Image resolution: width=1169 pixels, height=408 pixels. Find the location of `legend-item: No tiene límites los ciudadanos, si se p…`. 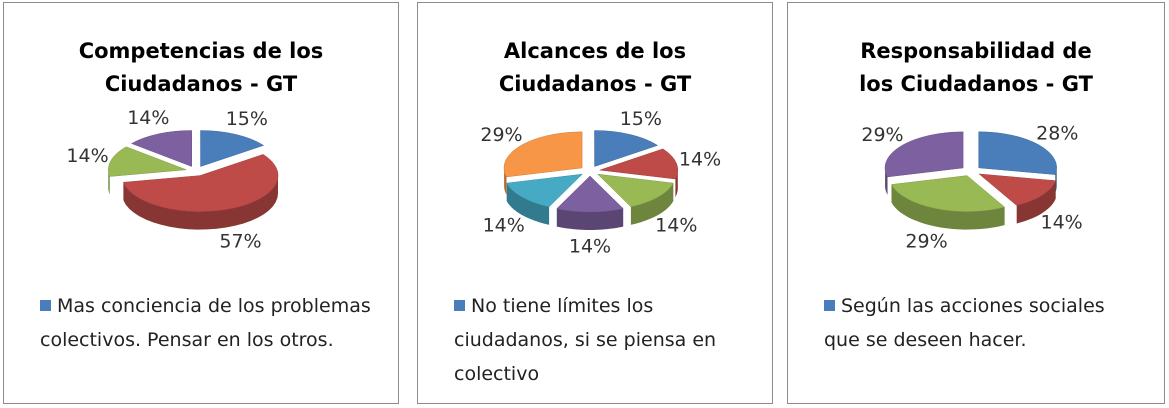

legend-item: No tiene límites los ciudadanos, si se p… is located at coordinates (603, 340).